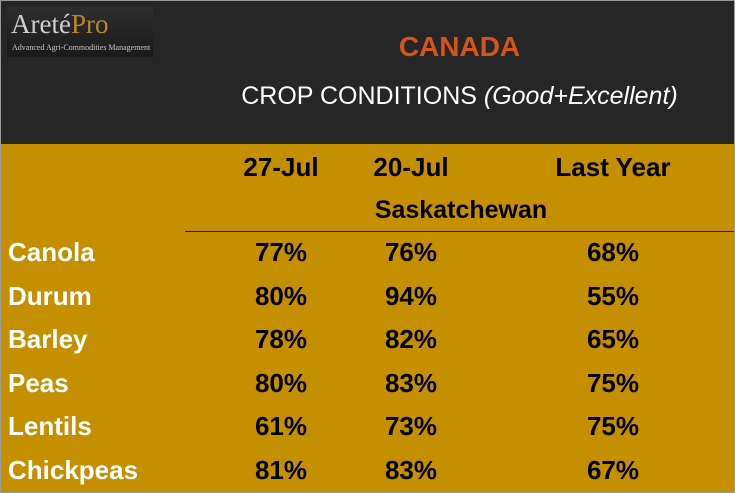 The height and width of the screenshot is (493, 735). What do you see at coordinates (411, 252) in the screenshot?
I see `value-cell: 76%` at bounding box center [411, 252].